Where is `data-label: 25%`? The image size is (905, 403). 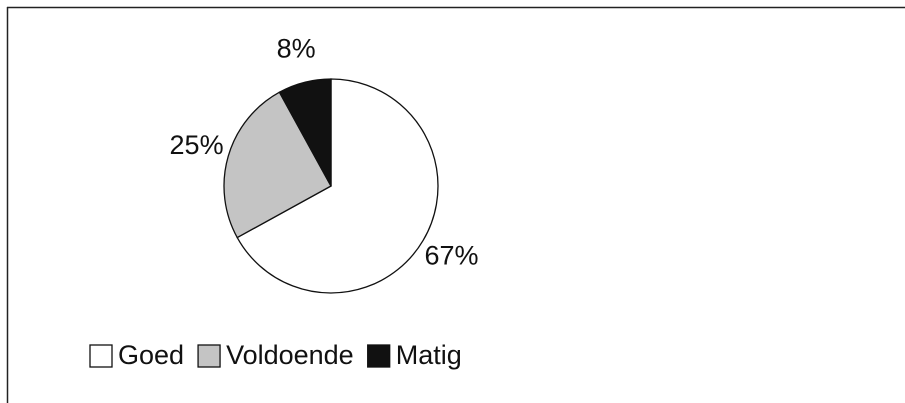
data-label: 25% is located at coordinates (197, 145).